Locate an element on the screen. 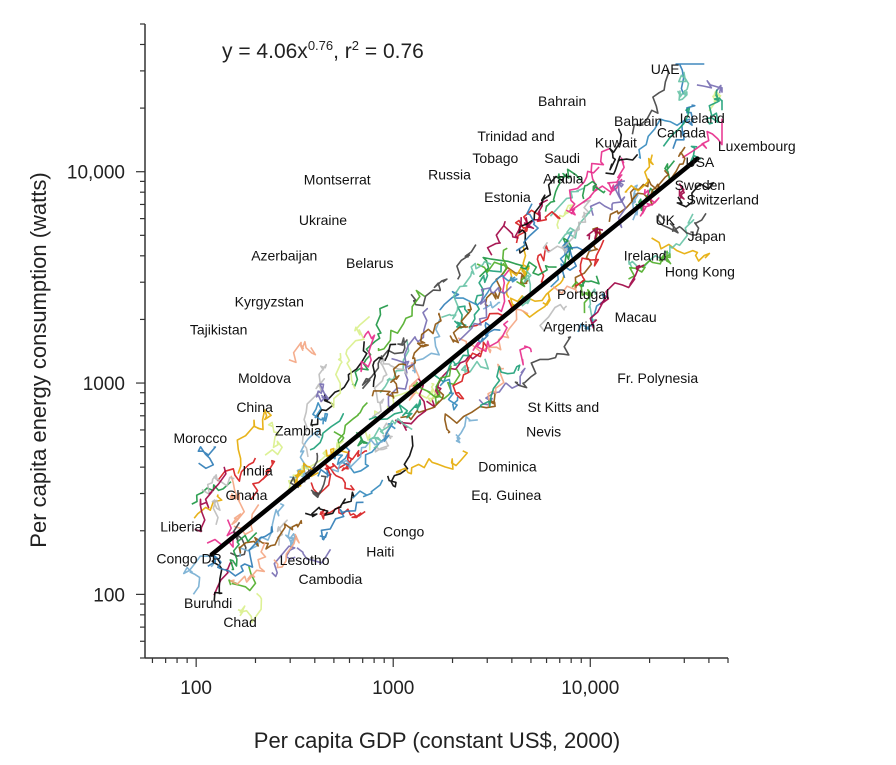 This screenshot has height=765, width=896. country-label: Zambia is located at coordinates (298, 430).